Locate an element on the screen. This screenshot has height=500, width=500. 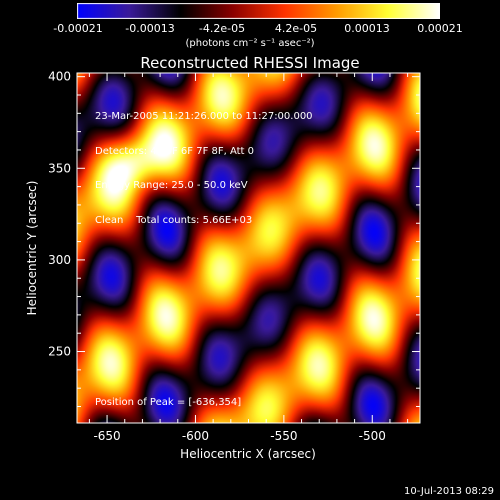
x-tick-label: -650 is located at coordinates (106, 436).